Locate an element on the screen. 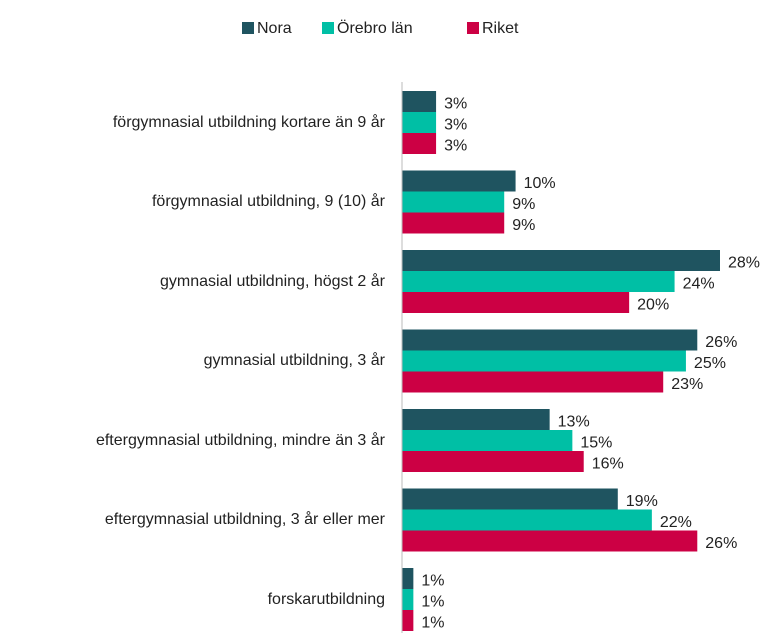  value-label: 20% is located at coordinates (653, 305).